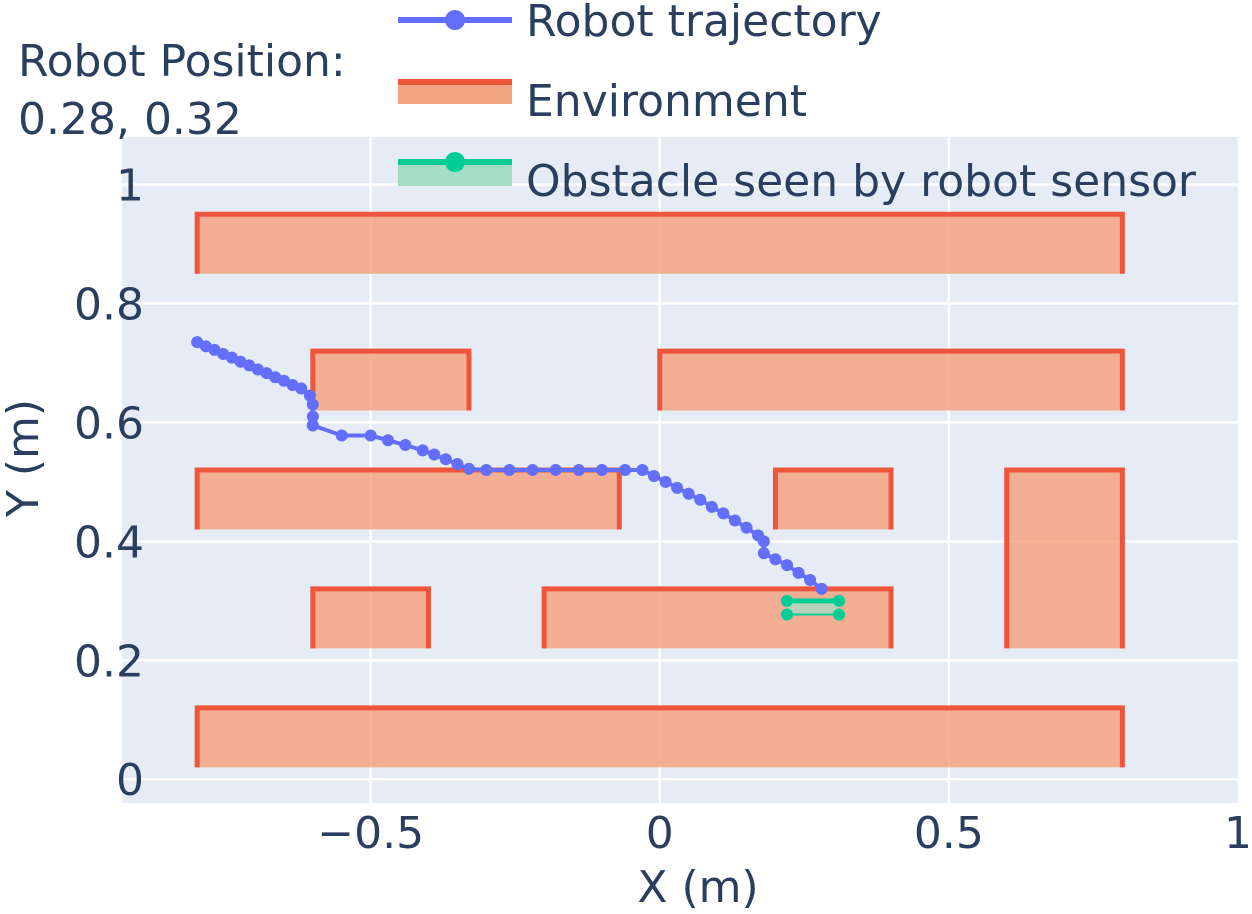  I want to click on legend-obstacle-marker, so click(455, 162).